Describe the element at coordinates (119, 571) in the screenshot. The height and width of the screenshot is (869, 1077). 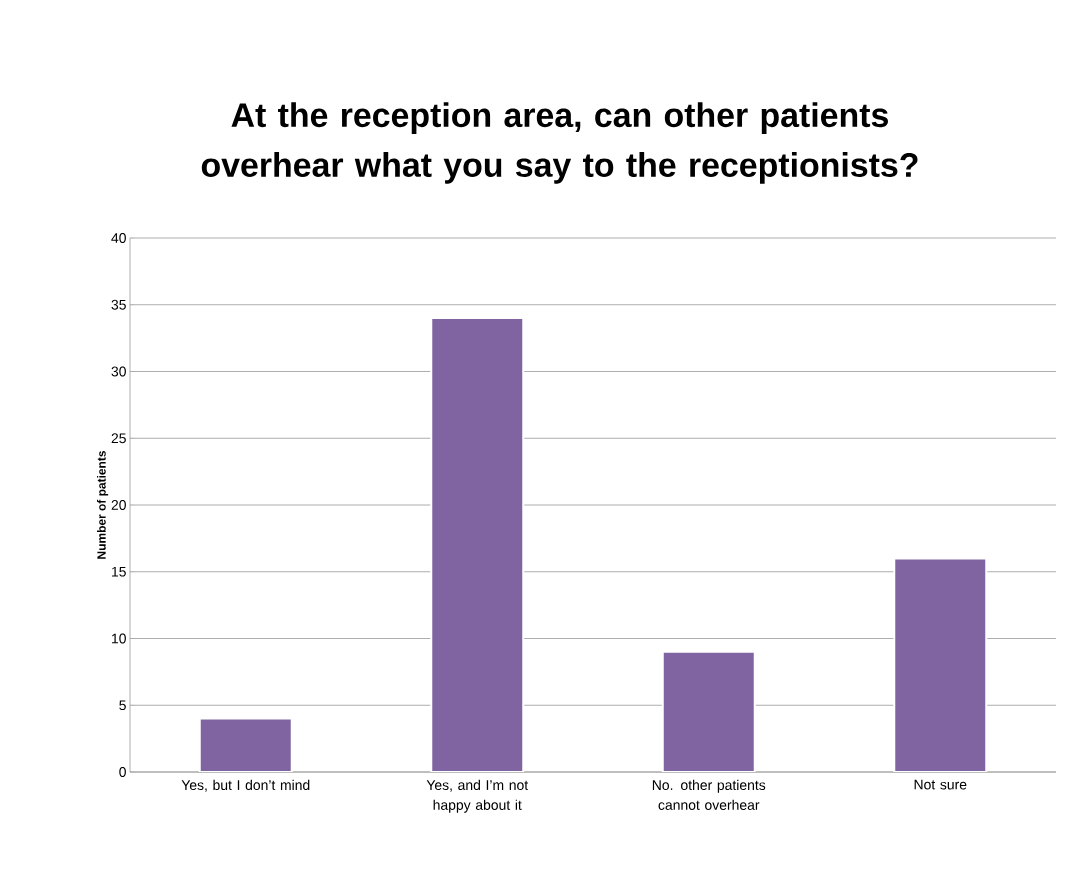
I see `y-tick-label: 15` at that location.